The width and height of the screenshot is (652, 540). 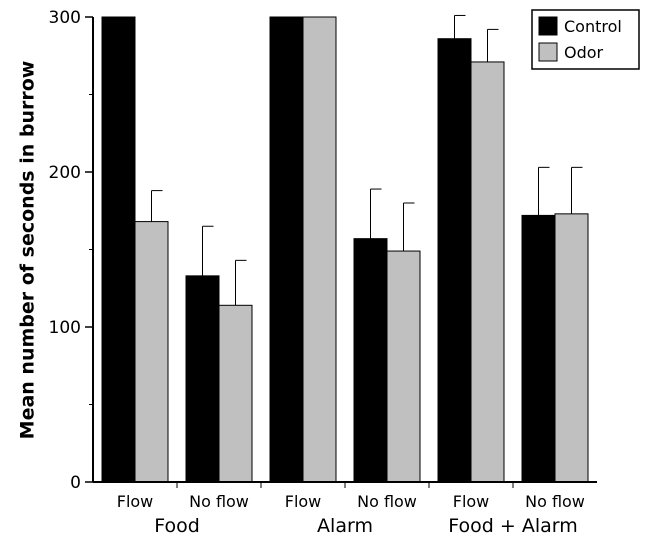 What do you see at coordinates (585, 39) in the screenshot?
I see `legend: Control Odor` at bounding box center [585, 39].